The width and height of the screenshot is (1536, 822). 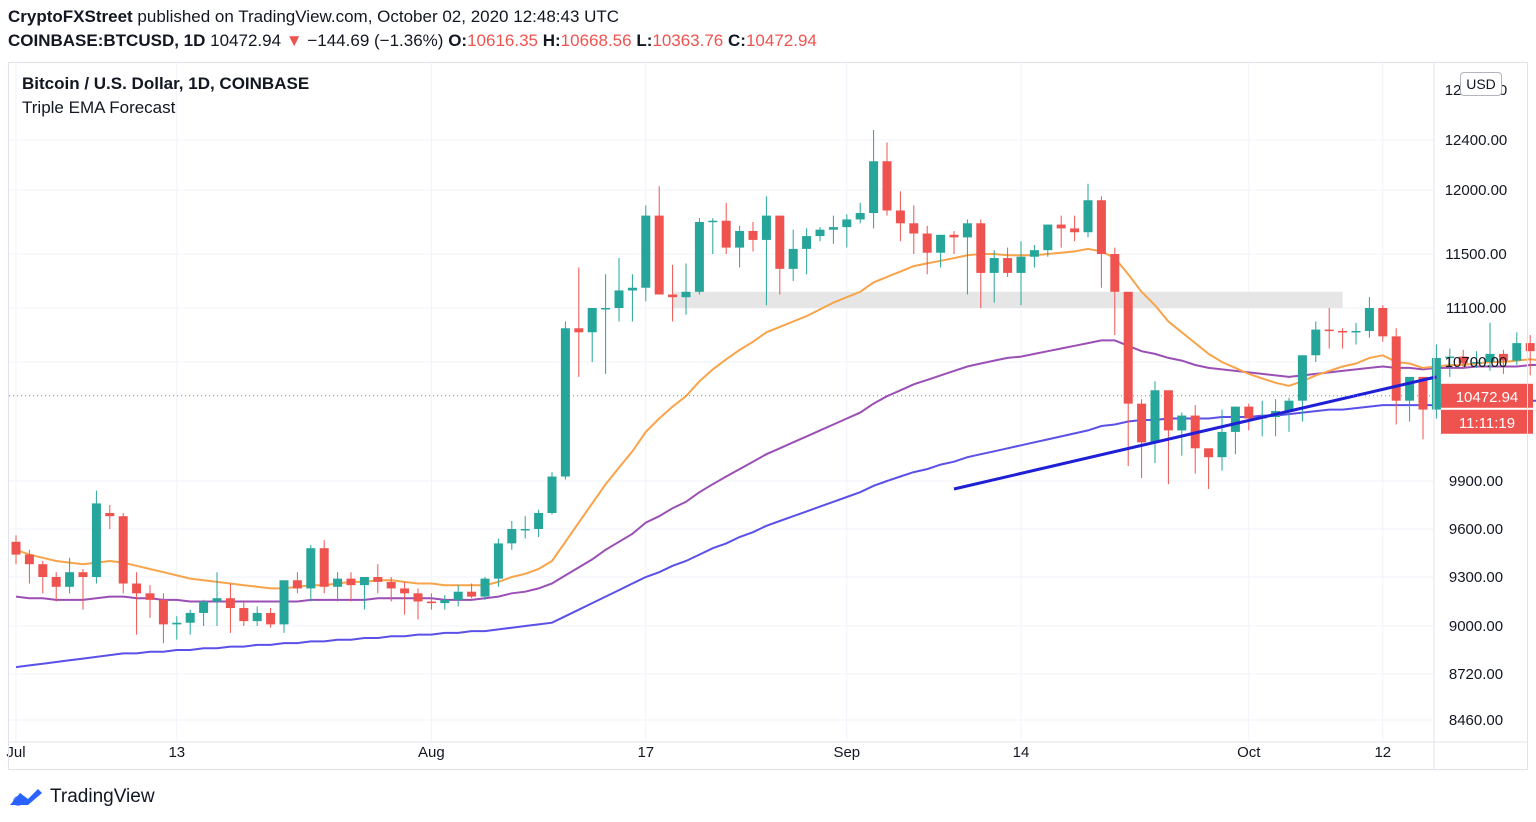 What do you see at coordinates (176, 752) in the screenshot?
I see `x-tick-label: 13` at bounding box center [176, 752].